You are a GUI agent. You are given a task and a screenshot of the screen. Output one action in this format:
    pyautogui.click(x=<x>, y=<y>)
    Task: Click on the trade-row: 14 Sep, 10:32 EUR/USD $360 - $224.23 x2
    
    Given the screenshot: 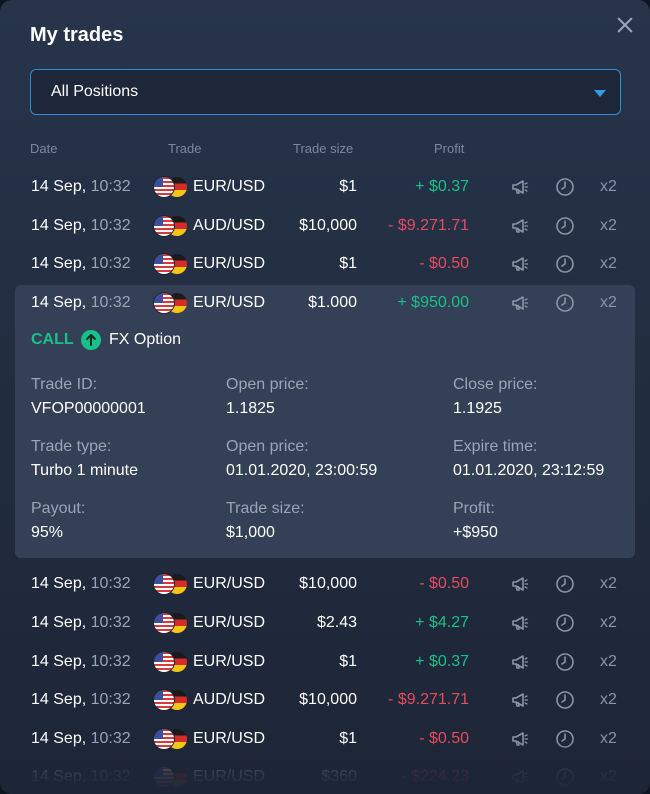 What is the action you would take?
    pyautogui.click(x=325, y=776)
    